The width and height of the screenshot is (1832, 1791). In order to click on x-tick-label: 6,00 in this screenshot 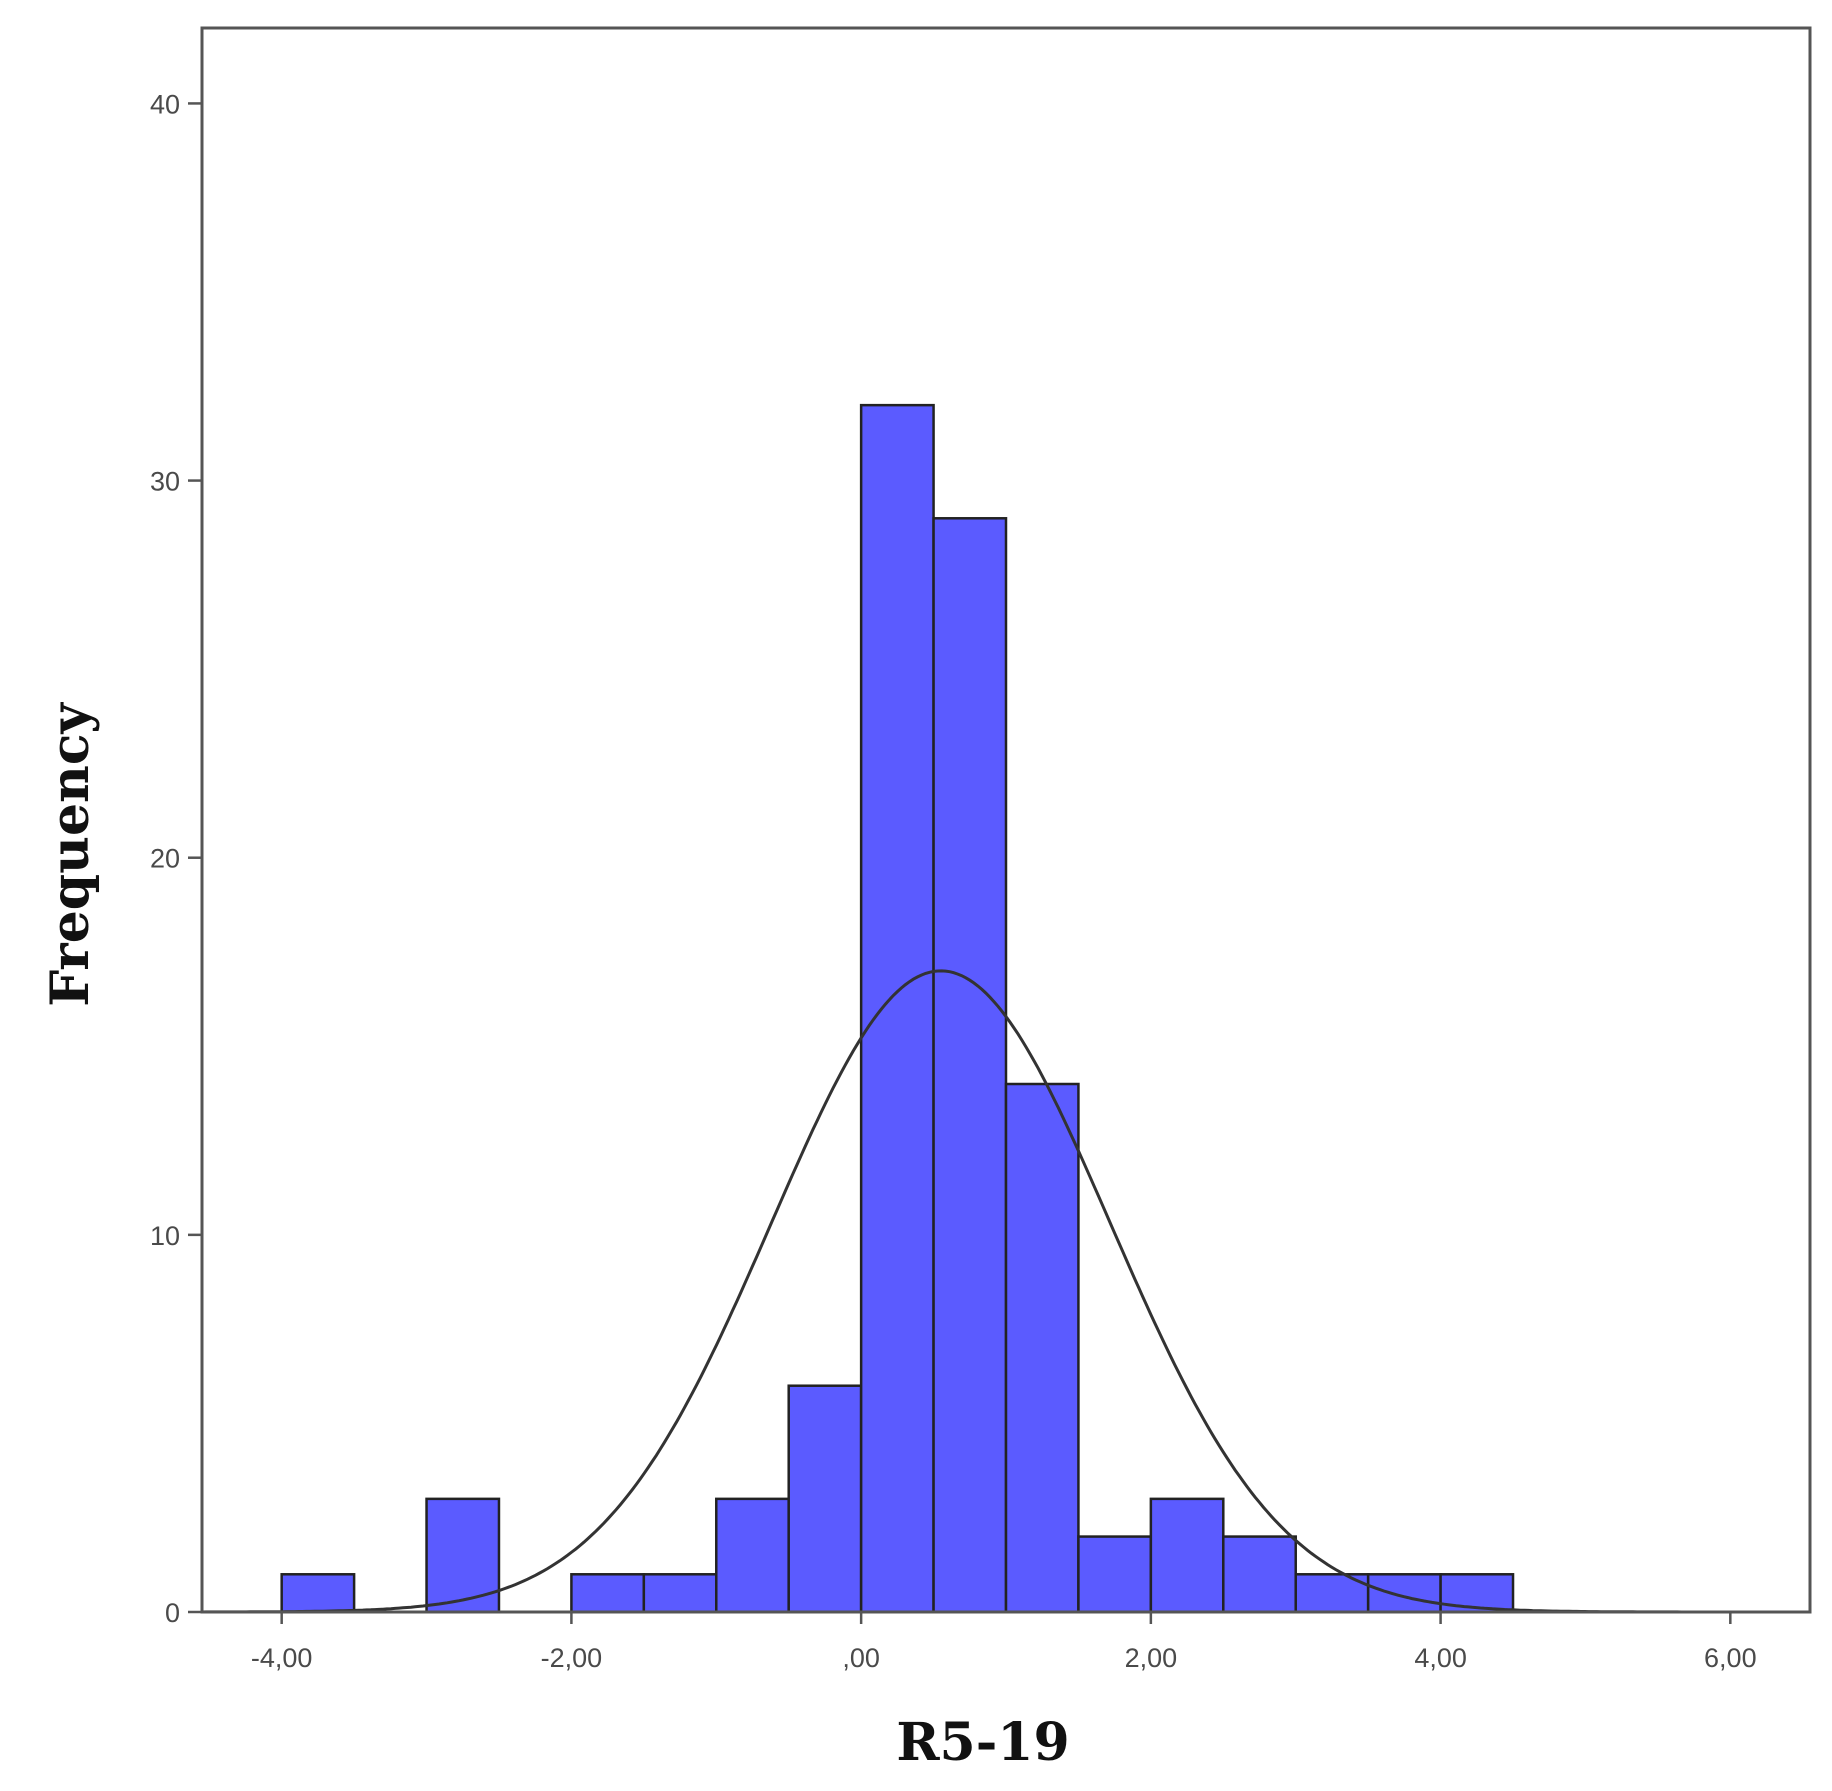, I will do `click(1730, 1658)`.